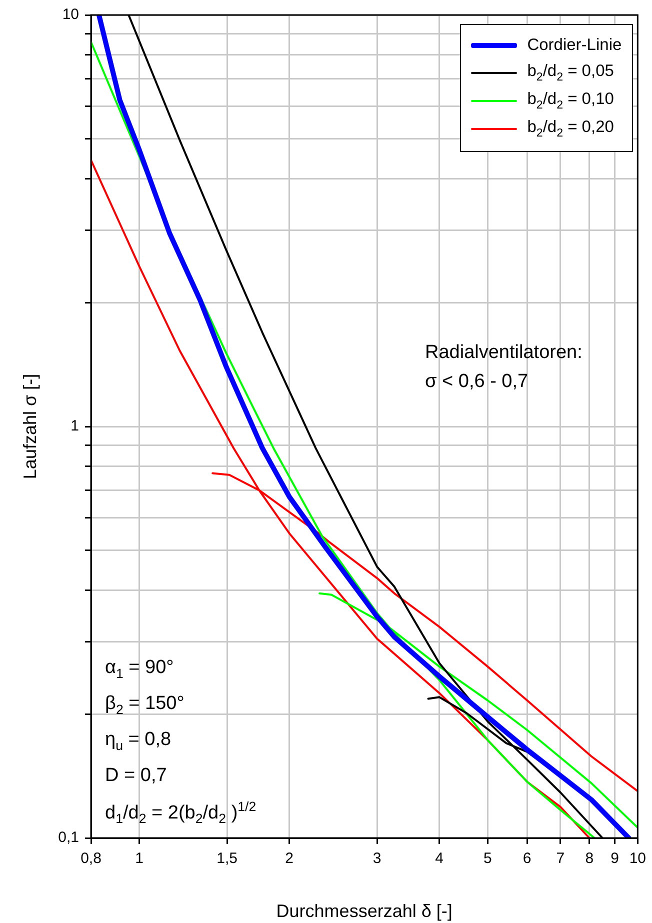 The image size is (652, 923). I want to click on x-tick-label: 4, so click(439, 859).